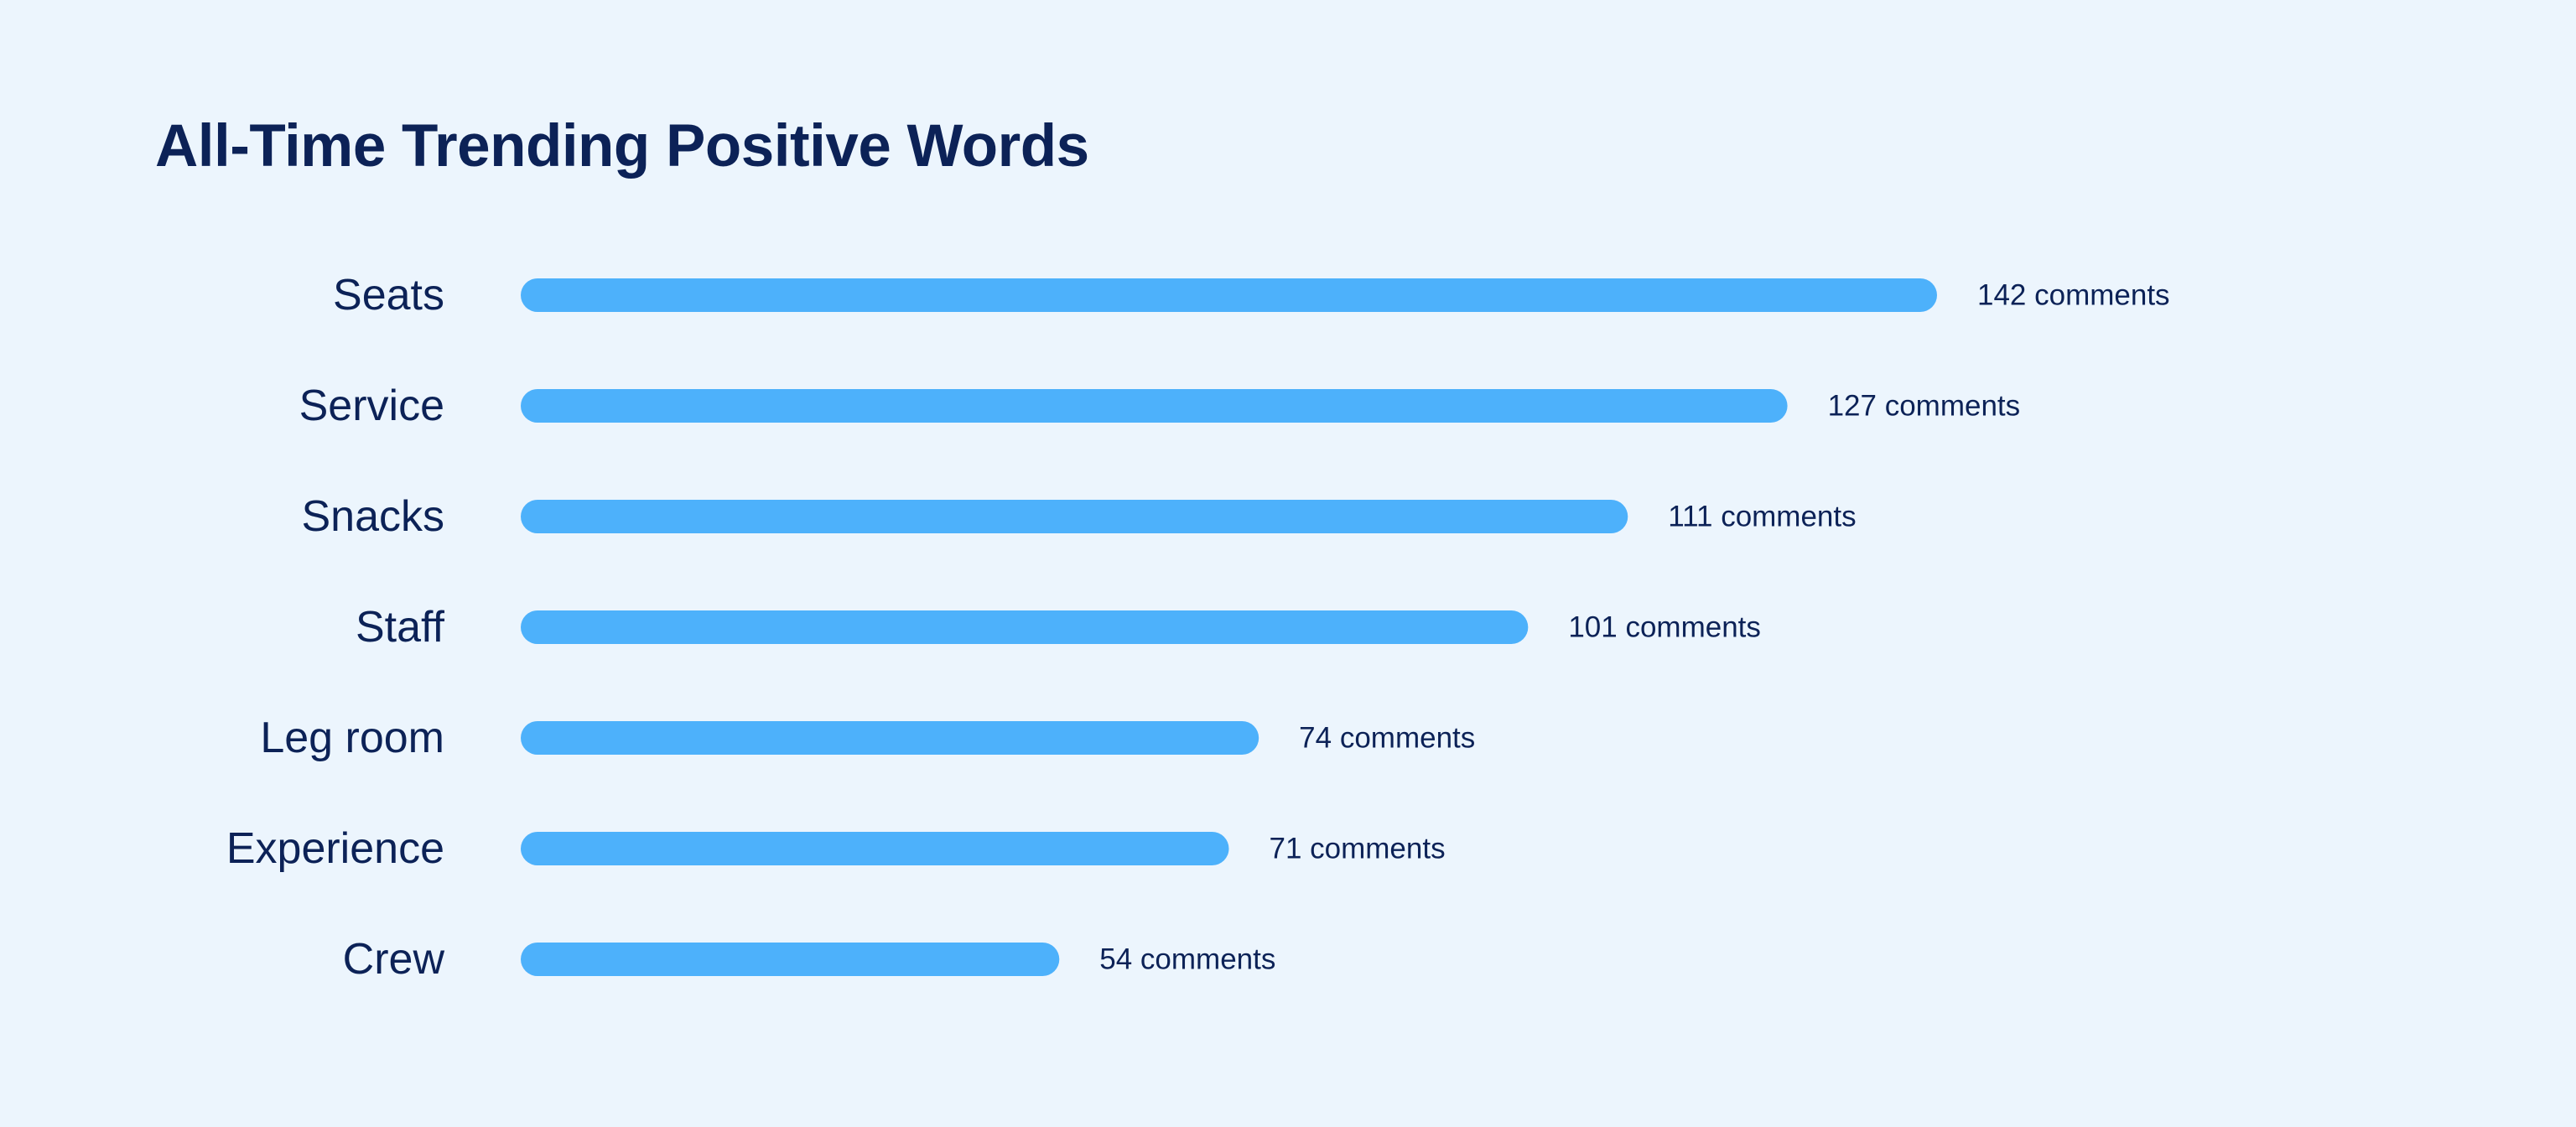 This screenshot has height=1127, width=2576. Describe the element at coordinates (1229, 295) in the screenshot. I see `bar-seats` at that location.